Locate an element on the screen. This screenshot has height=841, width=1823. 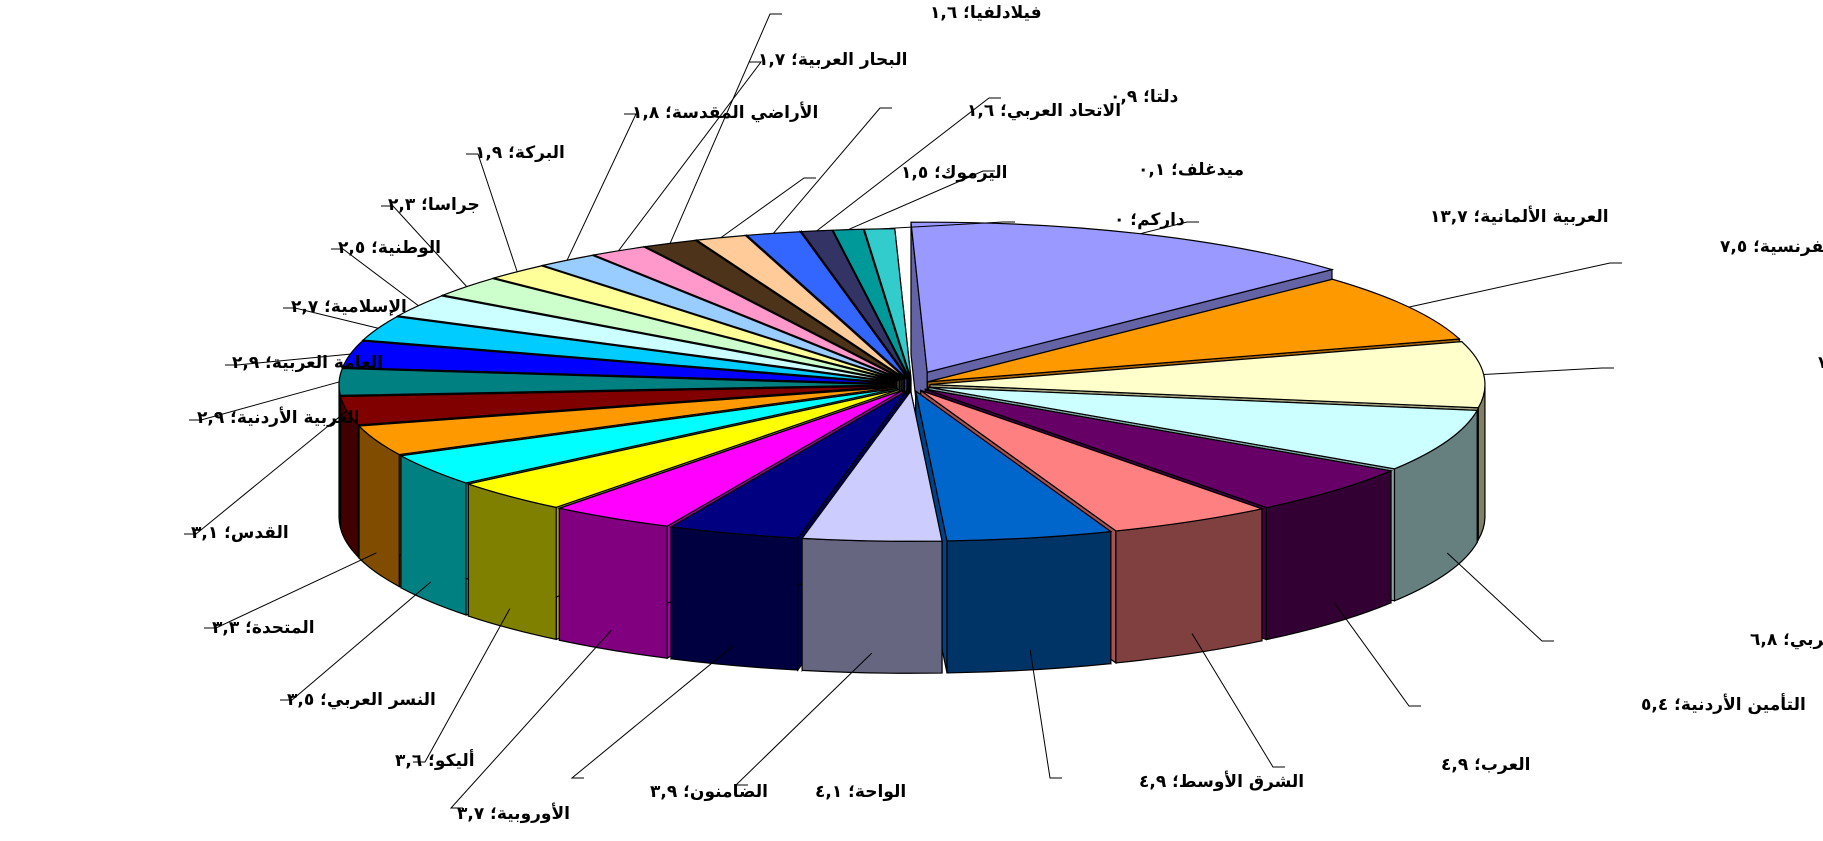
data-label-9-value: ٣,٩ is located at coordinates (664, 792).